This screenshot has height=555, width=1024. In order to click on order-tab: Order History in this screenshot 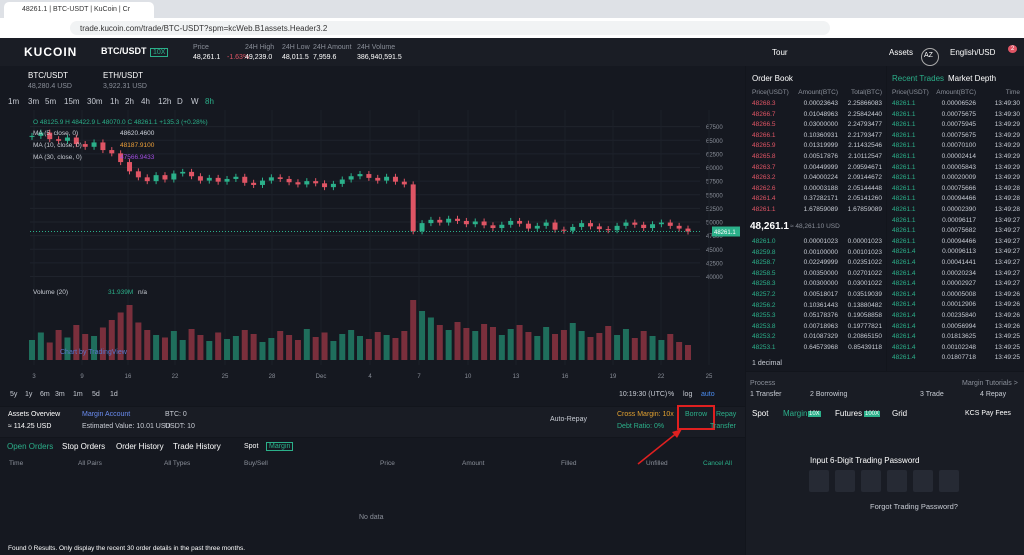, I will do `click(140, 446)`.